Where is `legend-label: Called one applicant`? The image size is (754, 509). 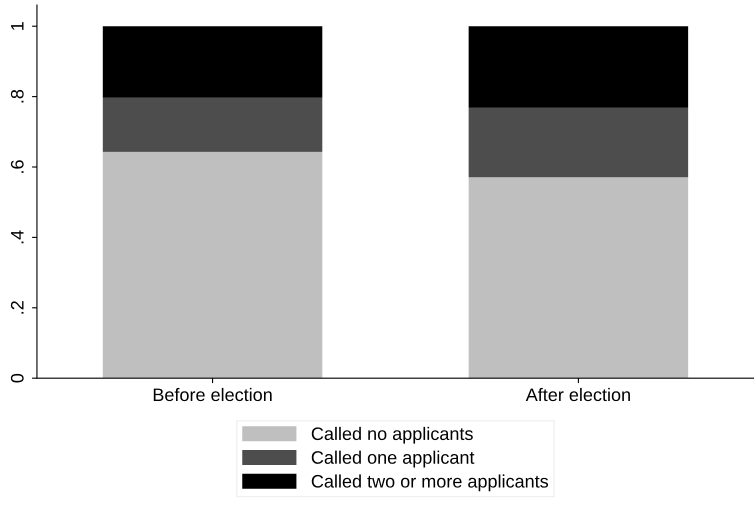
legend-label: Called one applicant is located at coordinates (393, 459).